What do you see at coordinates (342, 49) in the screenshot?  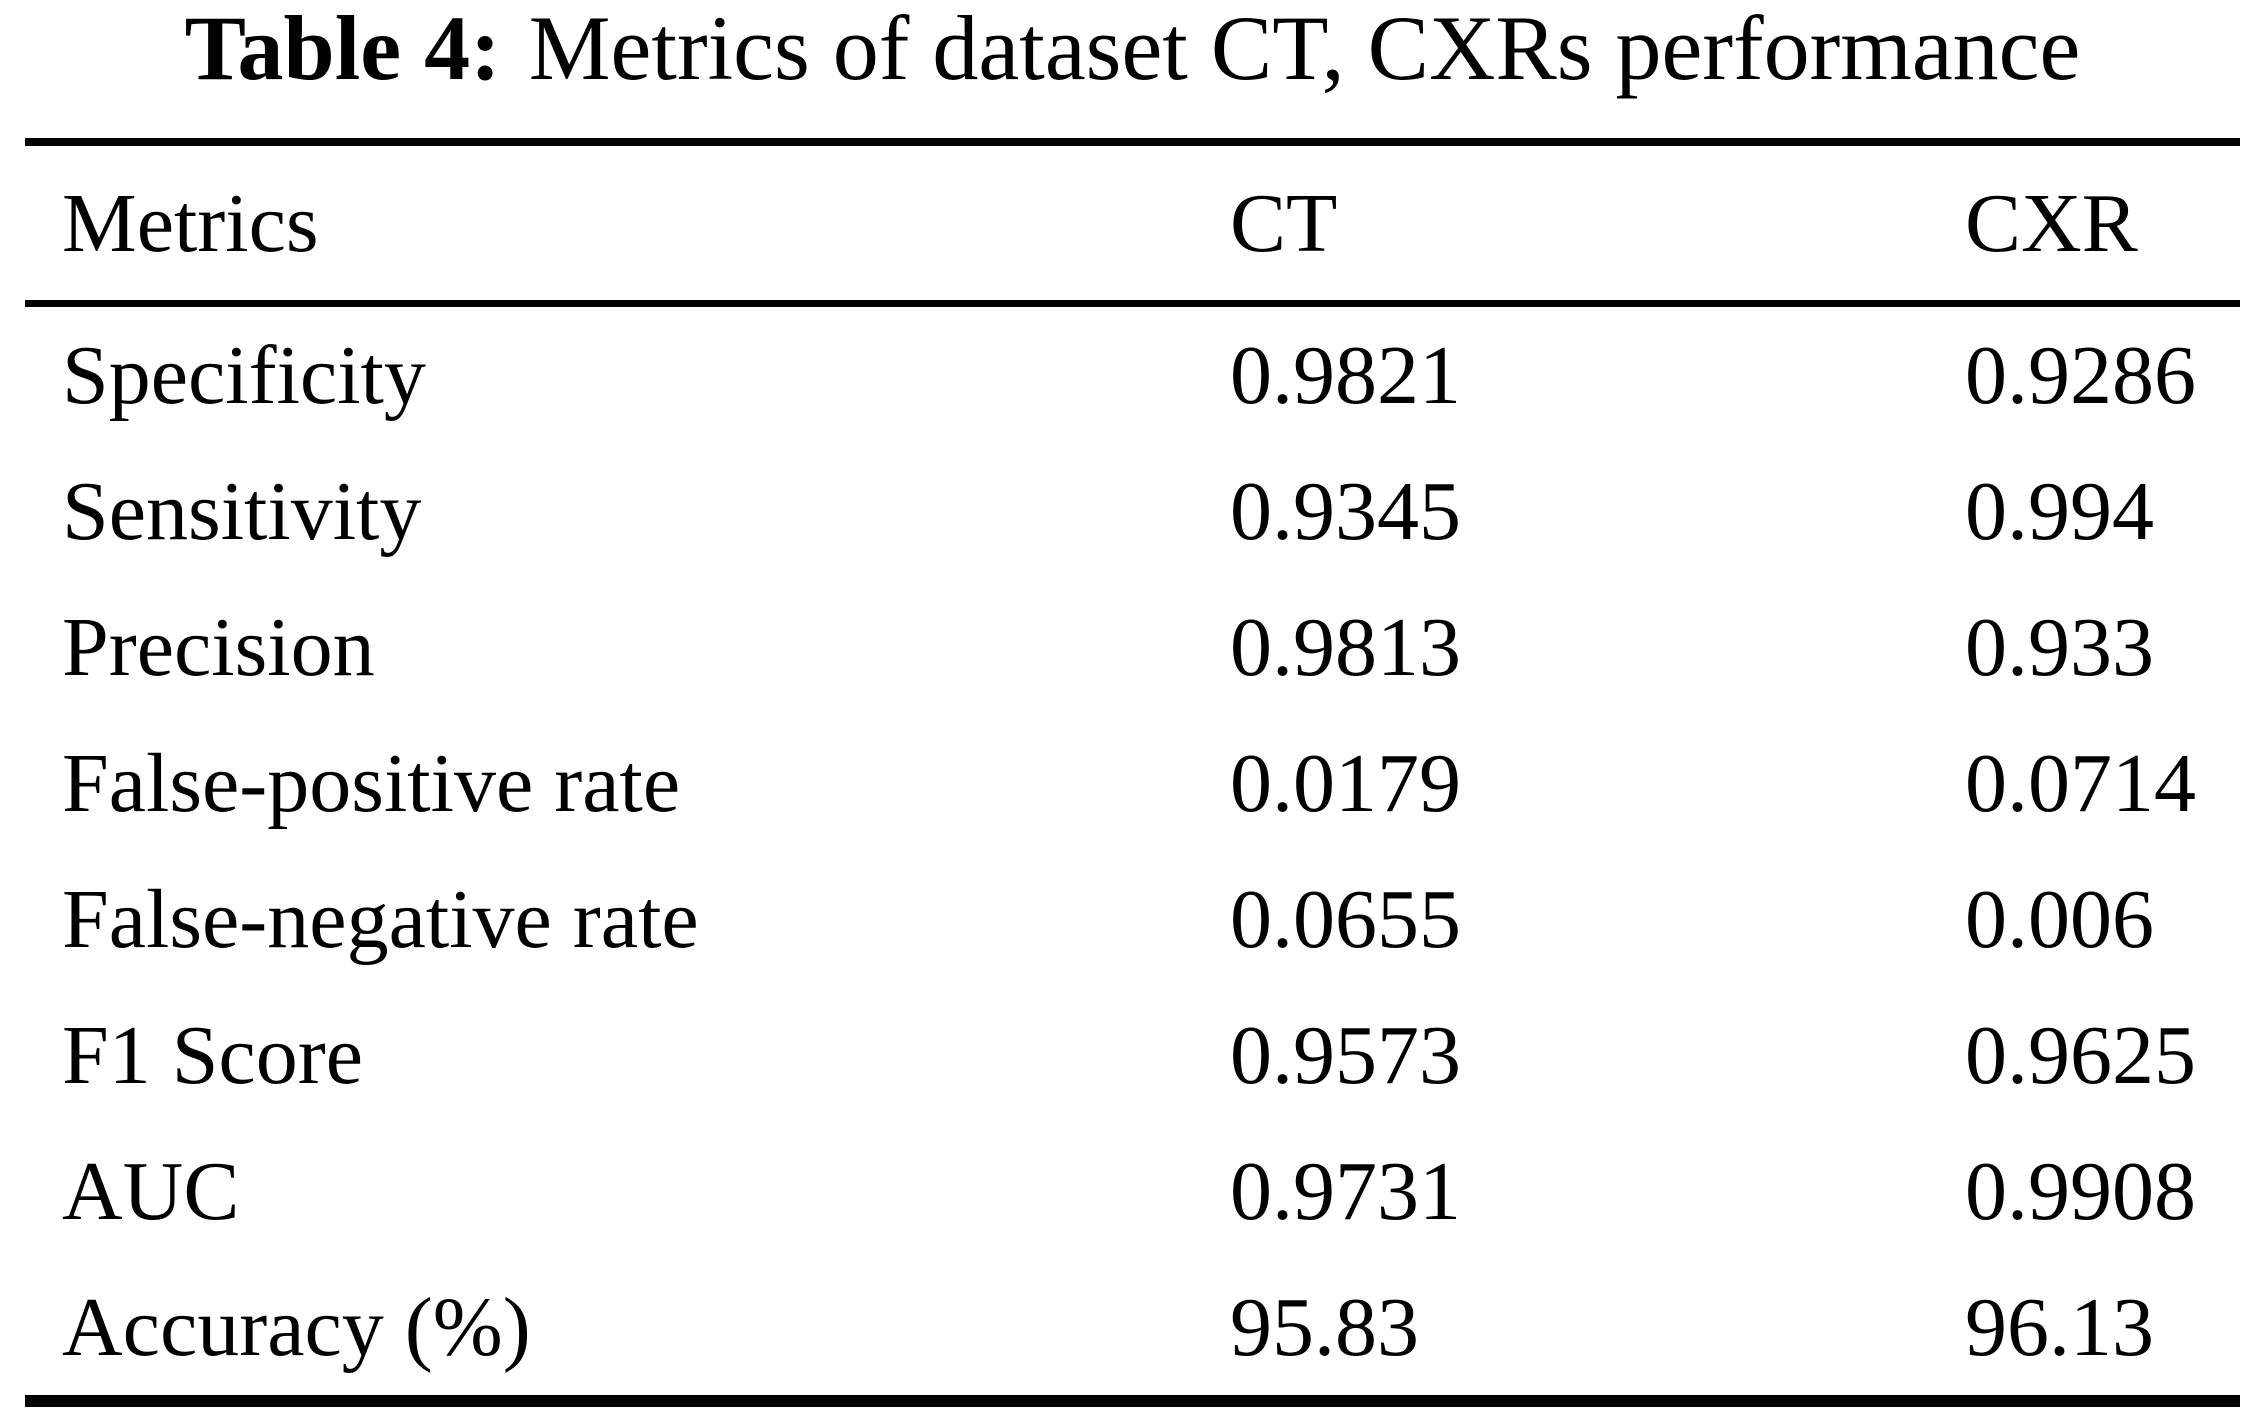 I see `table-caption-label: Table 4:` at bounding box center [342, 49].